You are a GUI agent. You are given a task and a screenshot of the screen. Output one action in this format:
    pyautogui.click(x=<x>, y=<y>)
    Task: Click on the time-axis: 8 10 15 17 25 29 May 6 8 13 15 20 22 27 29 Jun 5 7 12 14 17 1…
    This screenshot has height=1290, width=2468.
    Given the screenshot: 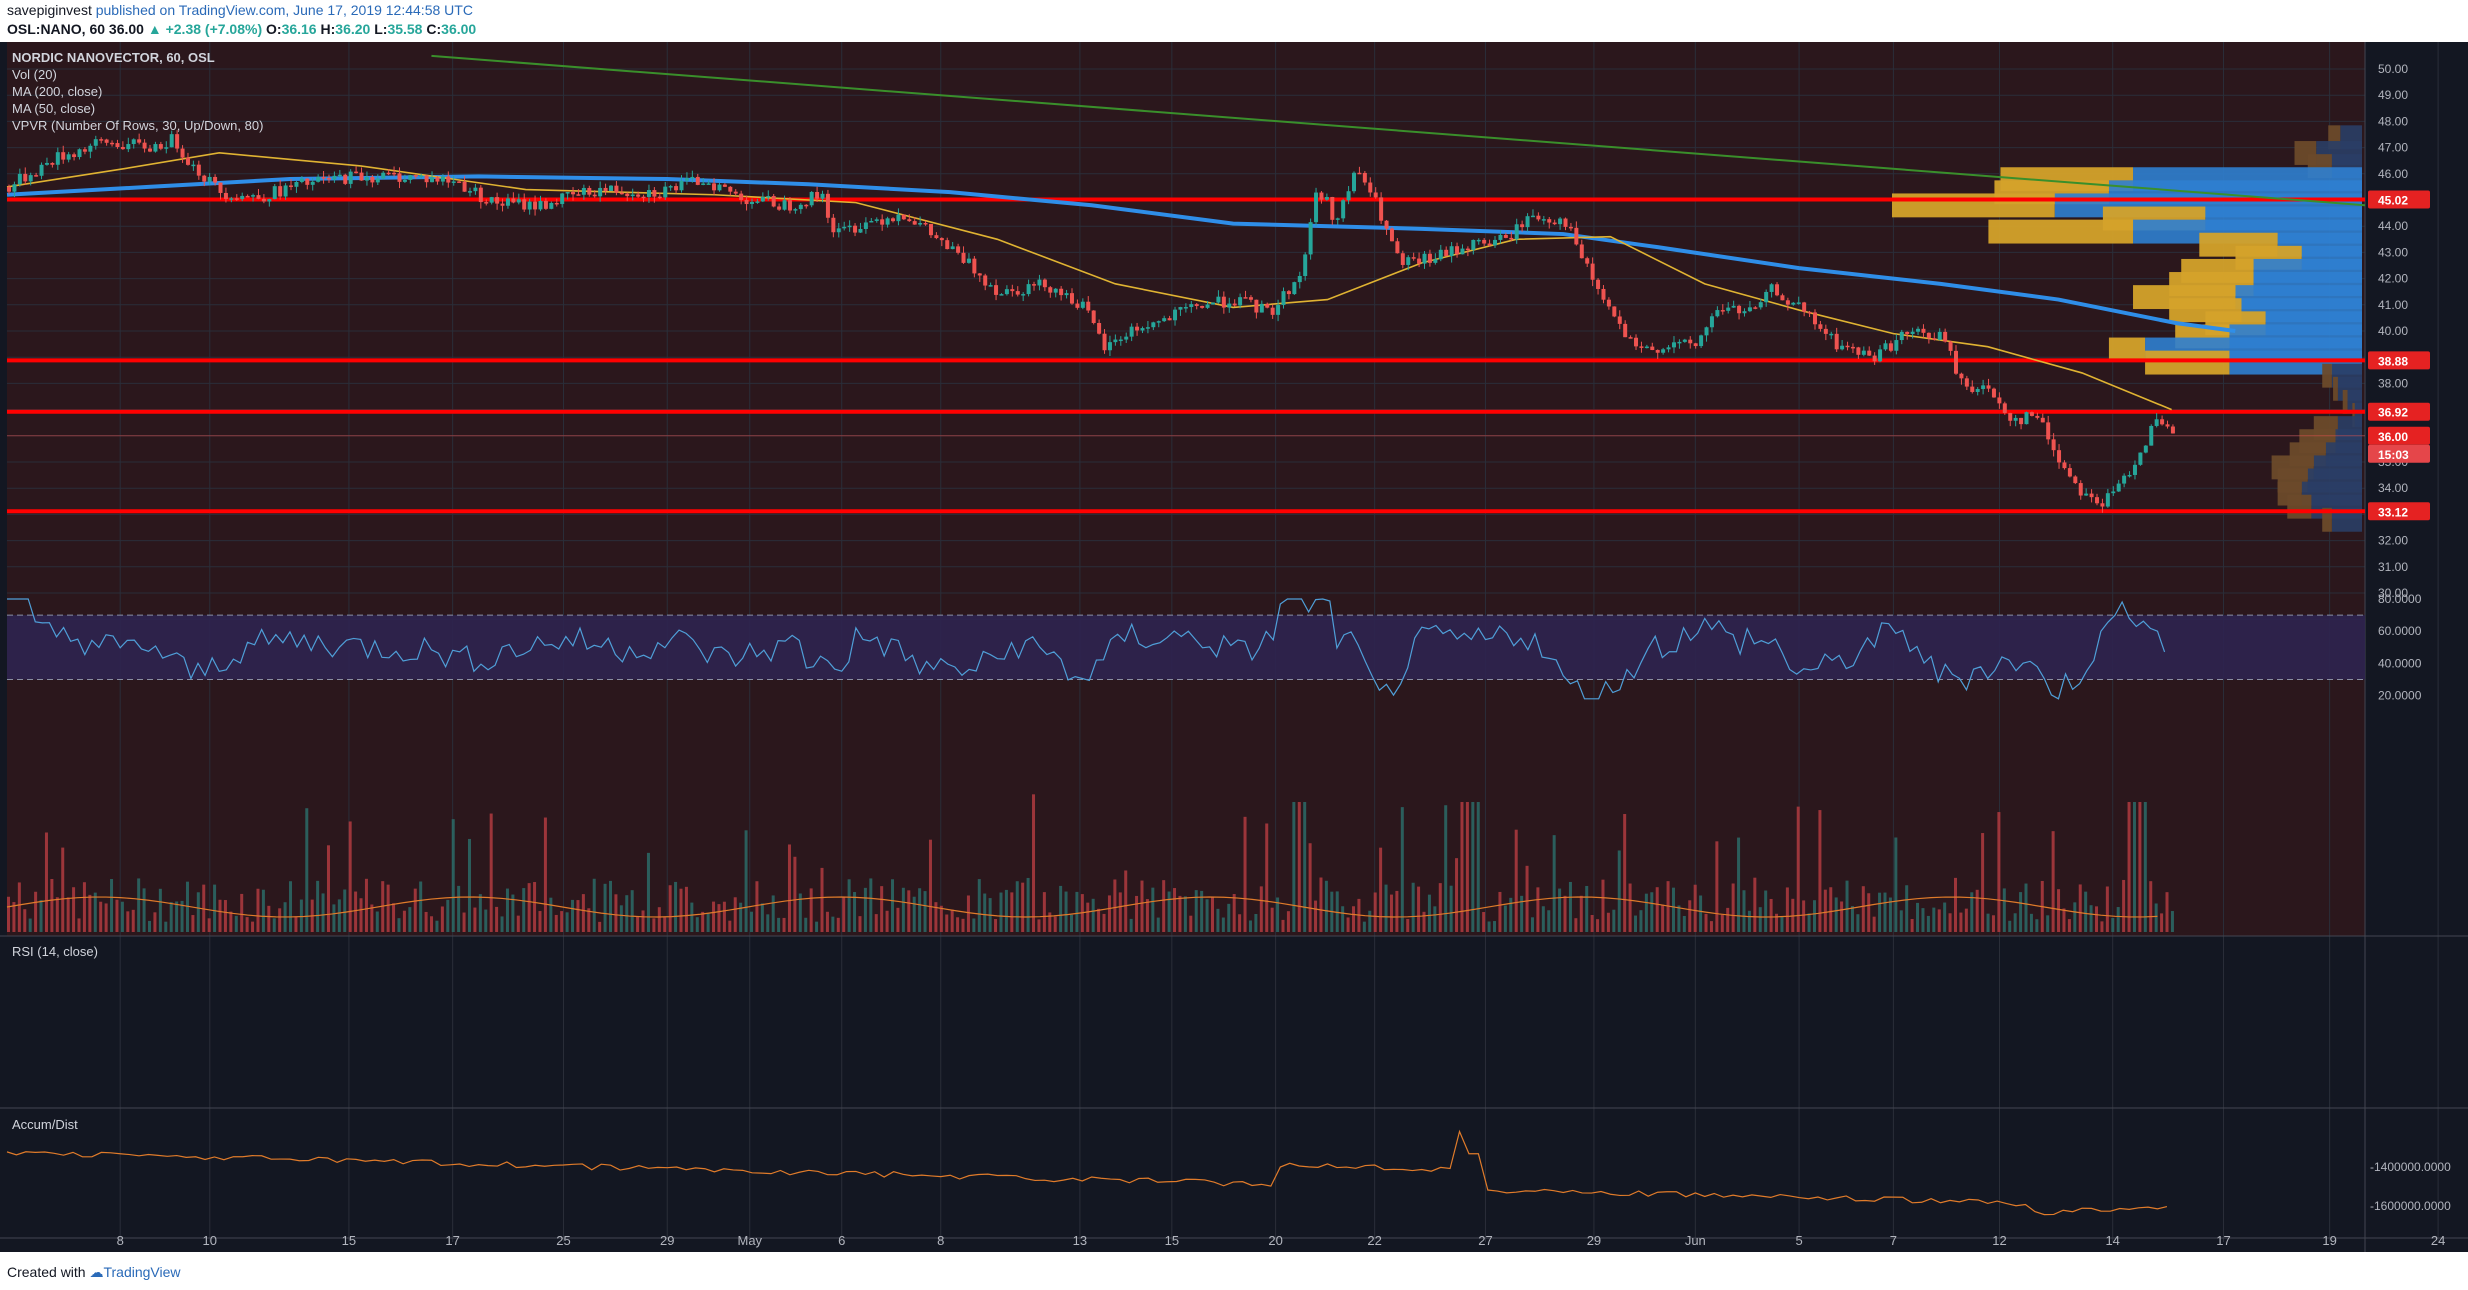 What is the action you would take?
    pyautogui.click(x=1292, y=1240)
    